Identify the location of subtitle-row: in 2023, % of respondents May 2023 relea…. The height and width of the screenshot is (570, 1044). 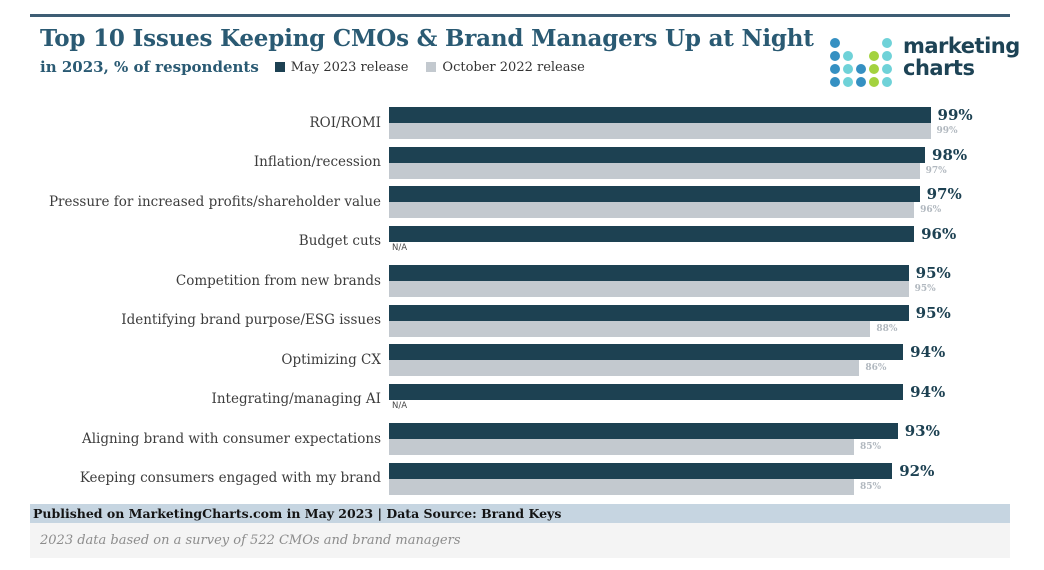
(427, 67).